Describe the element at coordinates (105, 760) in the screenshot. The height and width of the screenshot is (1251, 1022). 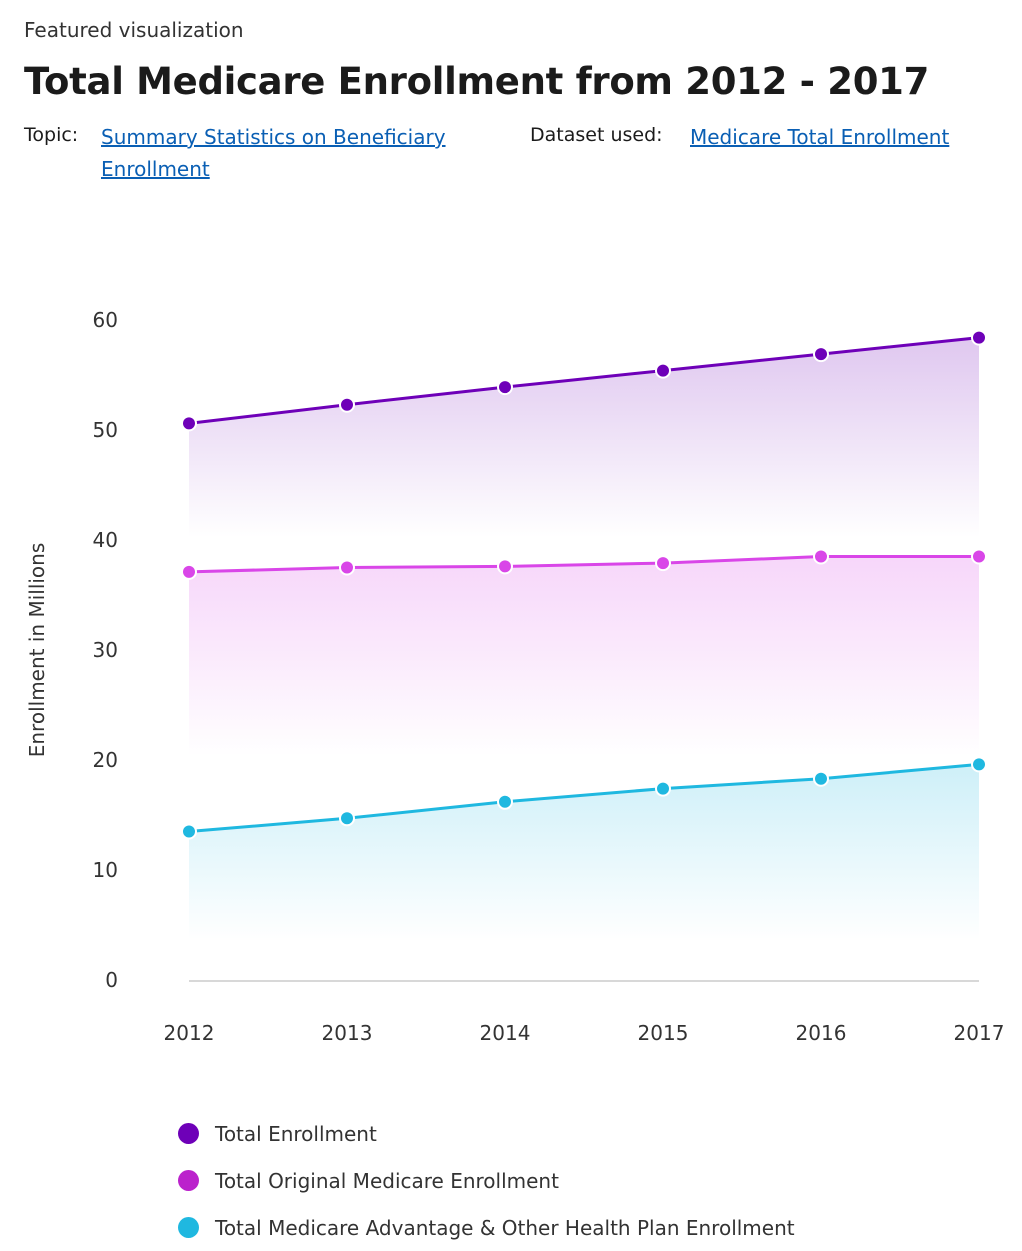
I see `y-tick-label: 20` at that location.